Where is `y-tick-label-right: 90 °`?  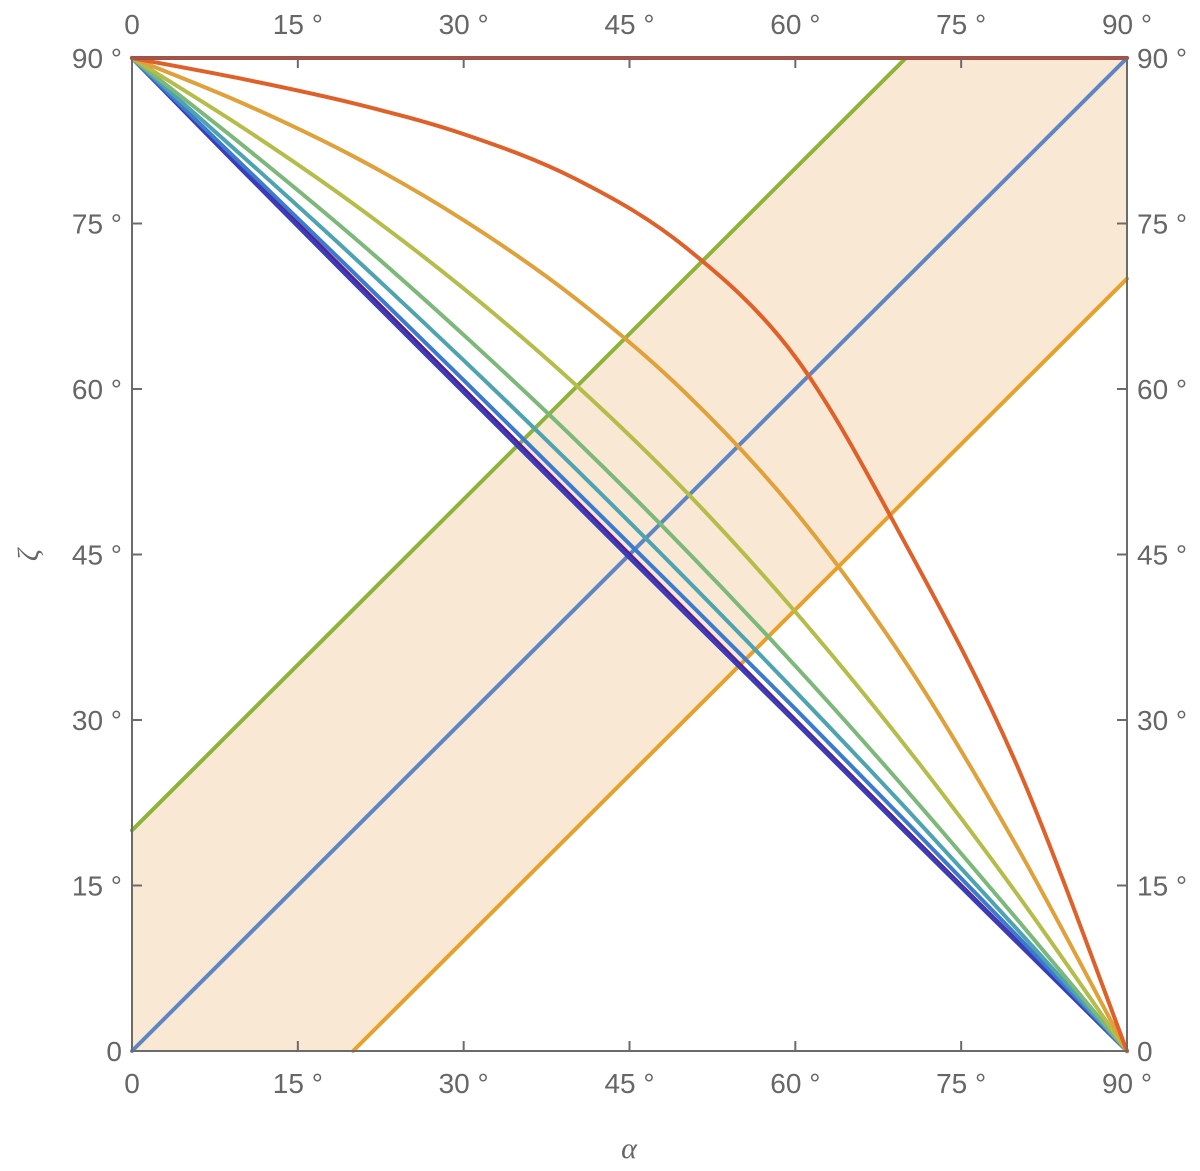 y-tick-label-right: 90 ° is located at coordinates (1162, 58).